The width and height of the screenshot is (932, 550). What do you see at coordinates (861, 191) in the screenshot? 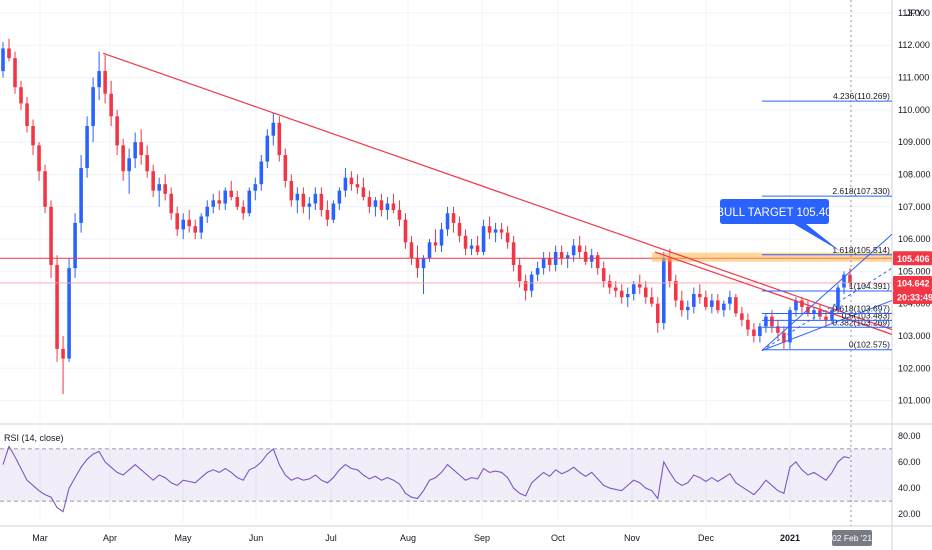
I see `fib-level-label: 2.618(107.330)` at bounding box center [861, 191].